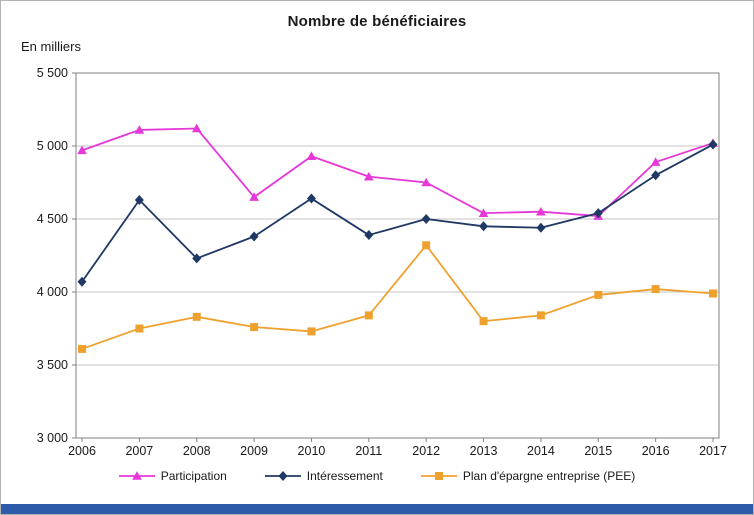  What do you see at coordinates (713, 451) in the screenshot?
I see `svg-text: 2017` at bounding box center [713, 451].